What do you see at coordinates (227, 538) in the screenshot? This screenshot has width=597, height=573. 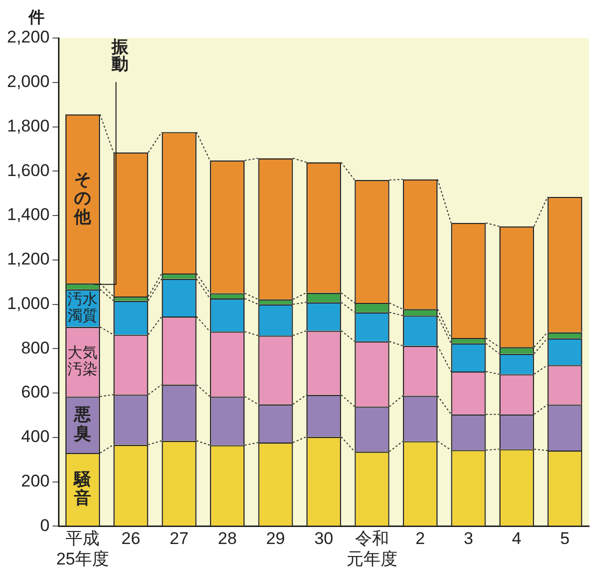 I see `x-tick-label: 28` at bounding box center [227, 538].